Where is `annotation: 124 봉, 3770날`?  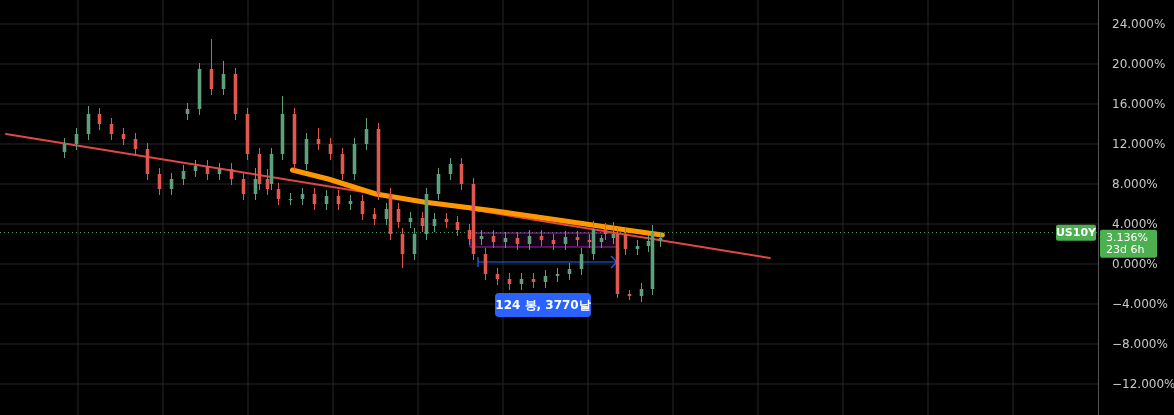 annotation: 124 봉, 3770날 is located at coordinates (543, 304).